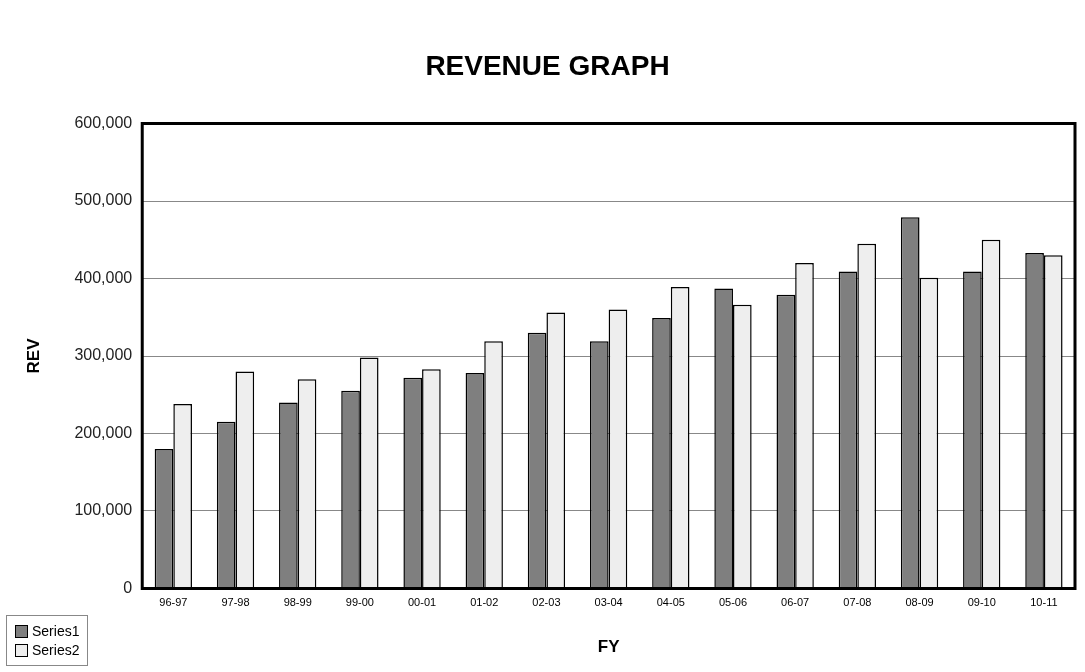 Image resolution: width=1085 pixels, height=672 pixels. What do you see at coordinates (103, 200) in the screenshot?
I see `y-tick-label: 500,000` at bounding box center [103, 200].